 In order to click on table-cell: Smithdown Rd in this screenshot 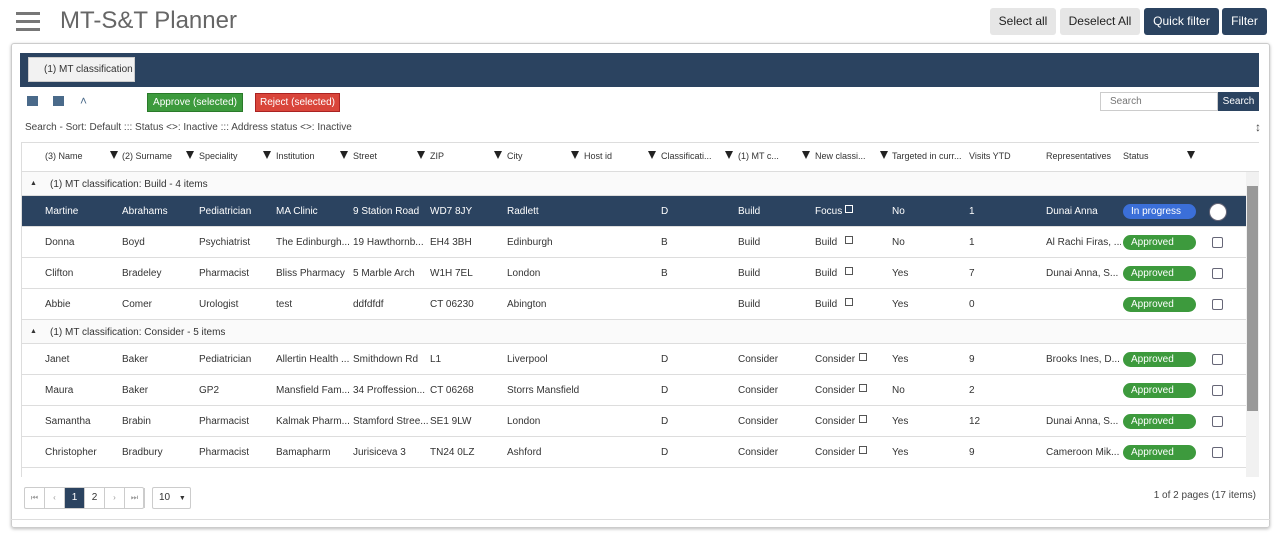, I will do `click(386, 359)`.